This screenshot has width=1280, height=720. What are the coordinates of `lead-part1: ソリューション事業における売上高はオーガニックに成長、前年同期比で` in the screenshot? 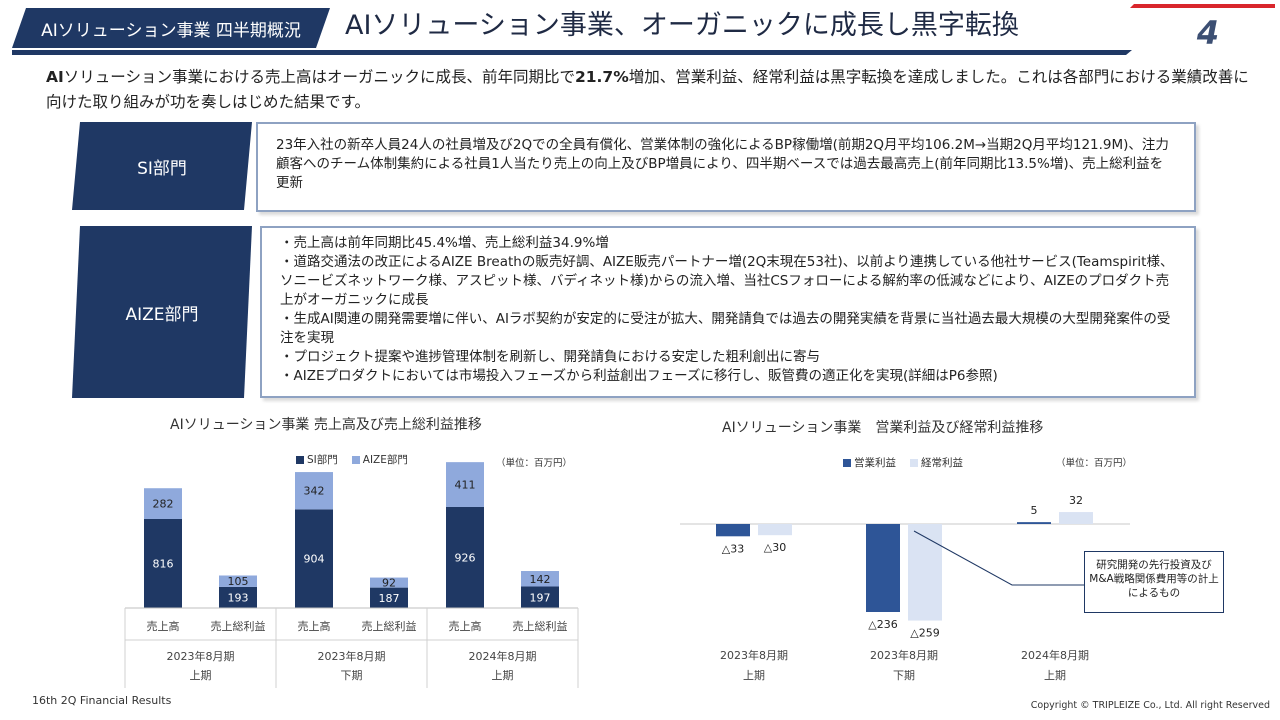 It's located at (319, 77).